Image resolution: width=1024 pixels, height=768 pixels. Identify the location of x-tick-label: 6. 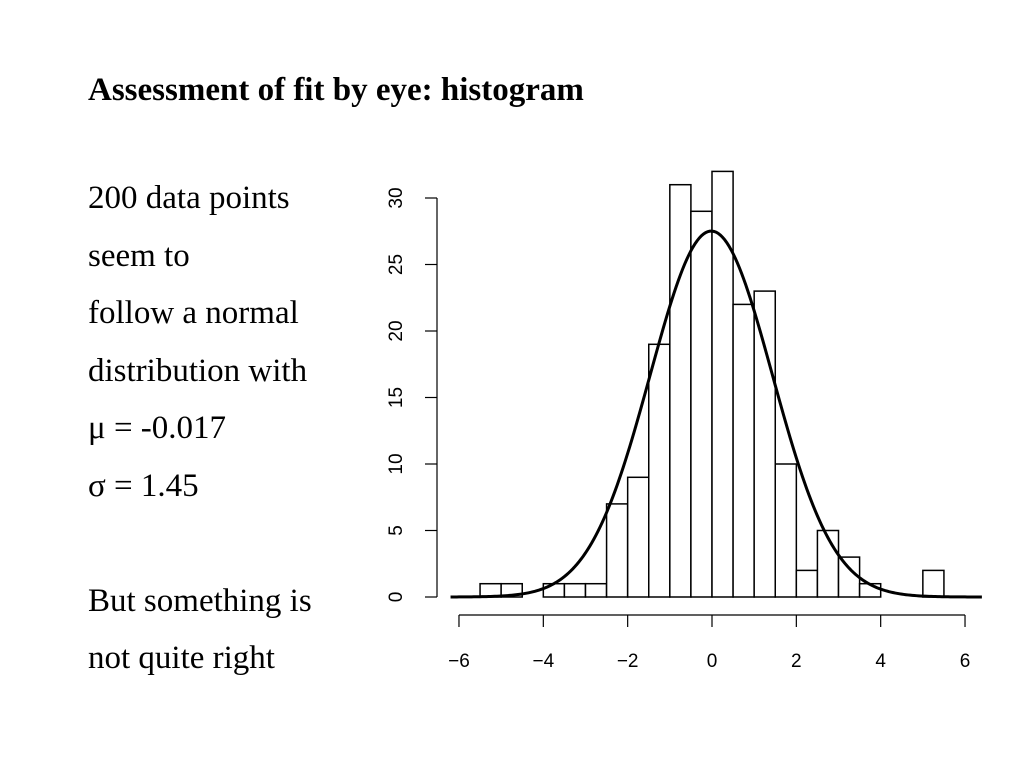
(965, 661).